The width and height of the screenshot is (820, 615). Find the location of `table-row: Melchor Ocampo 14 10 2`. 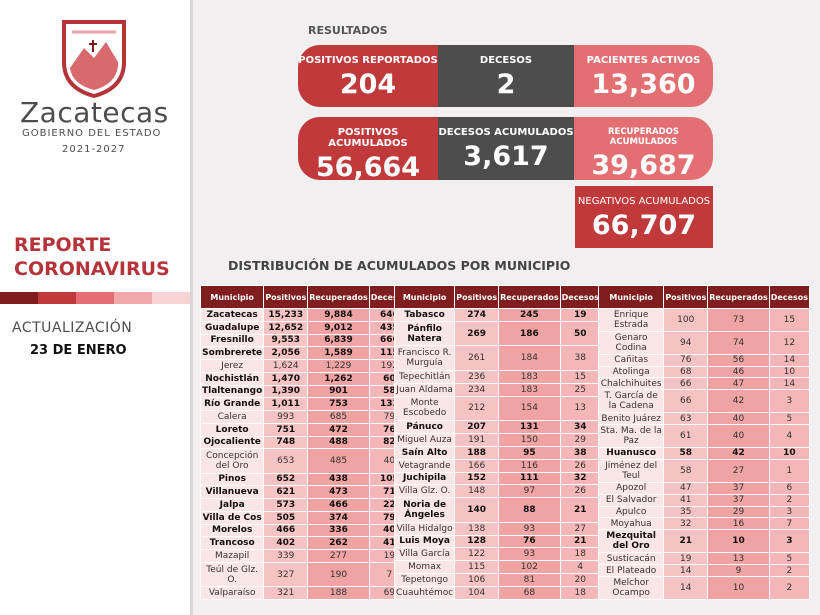

table-row: Melchor Ocampo 14 10 2 is located at coordinates (704, 588).